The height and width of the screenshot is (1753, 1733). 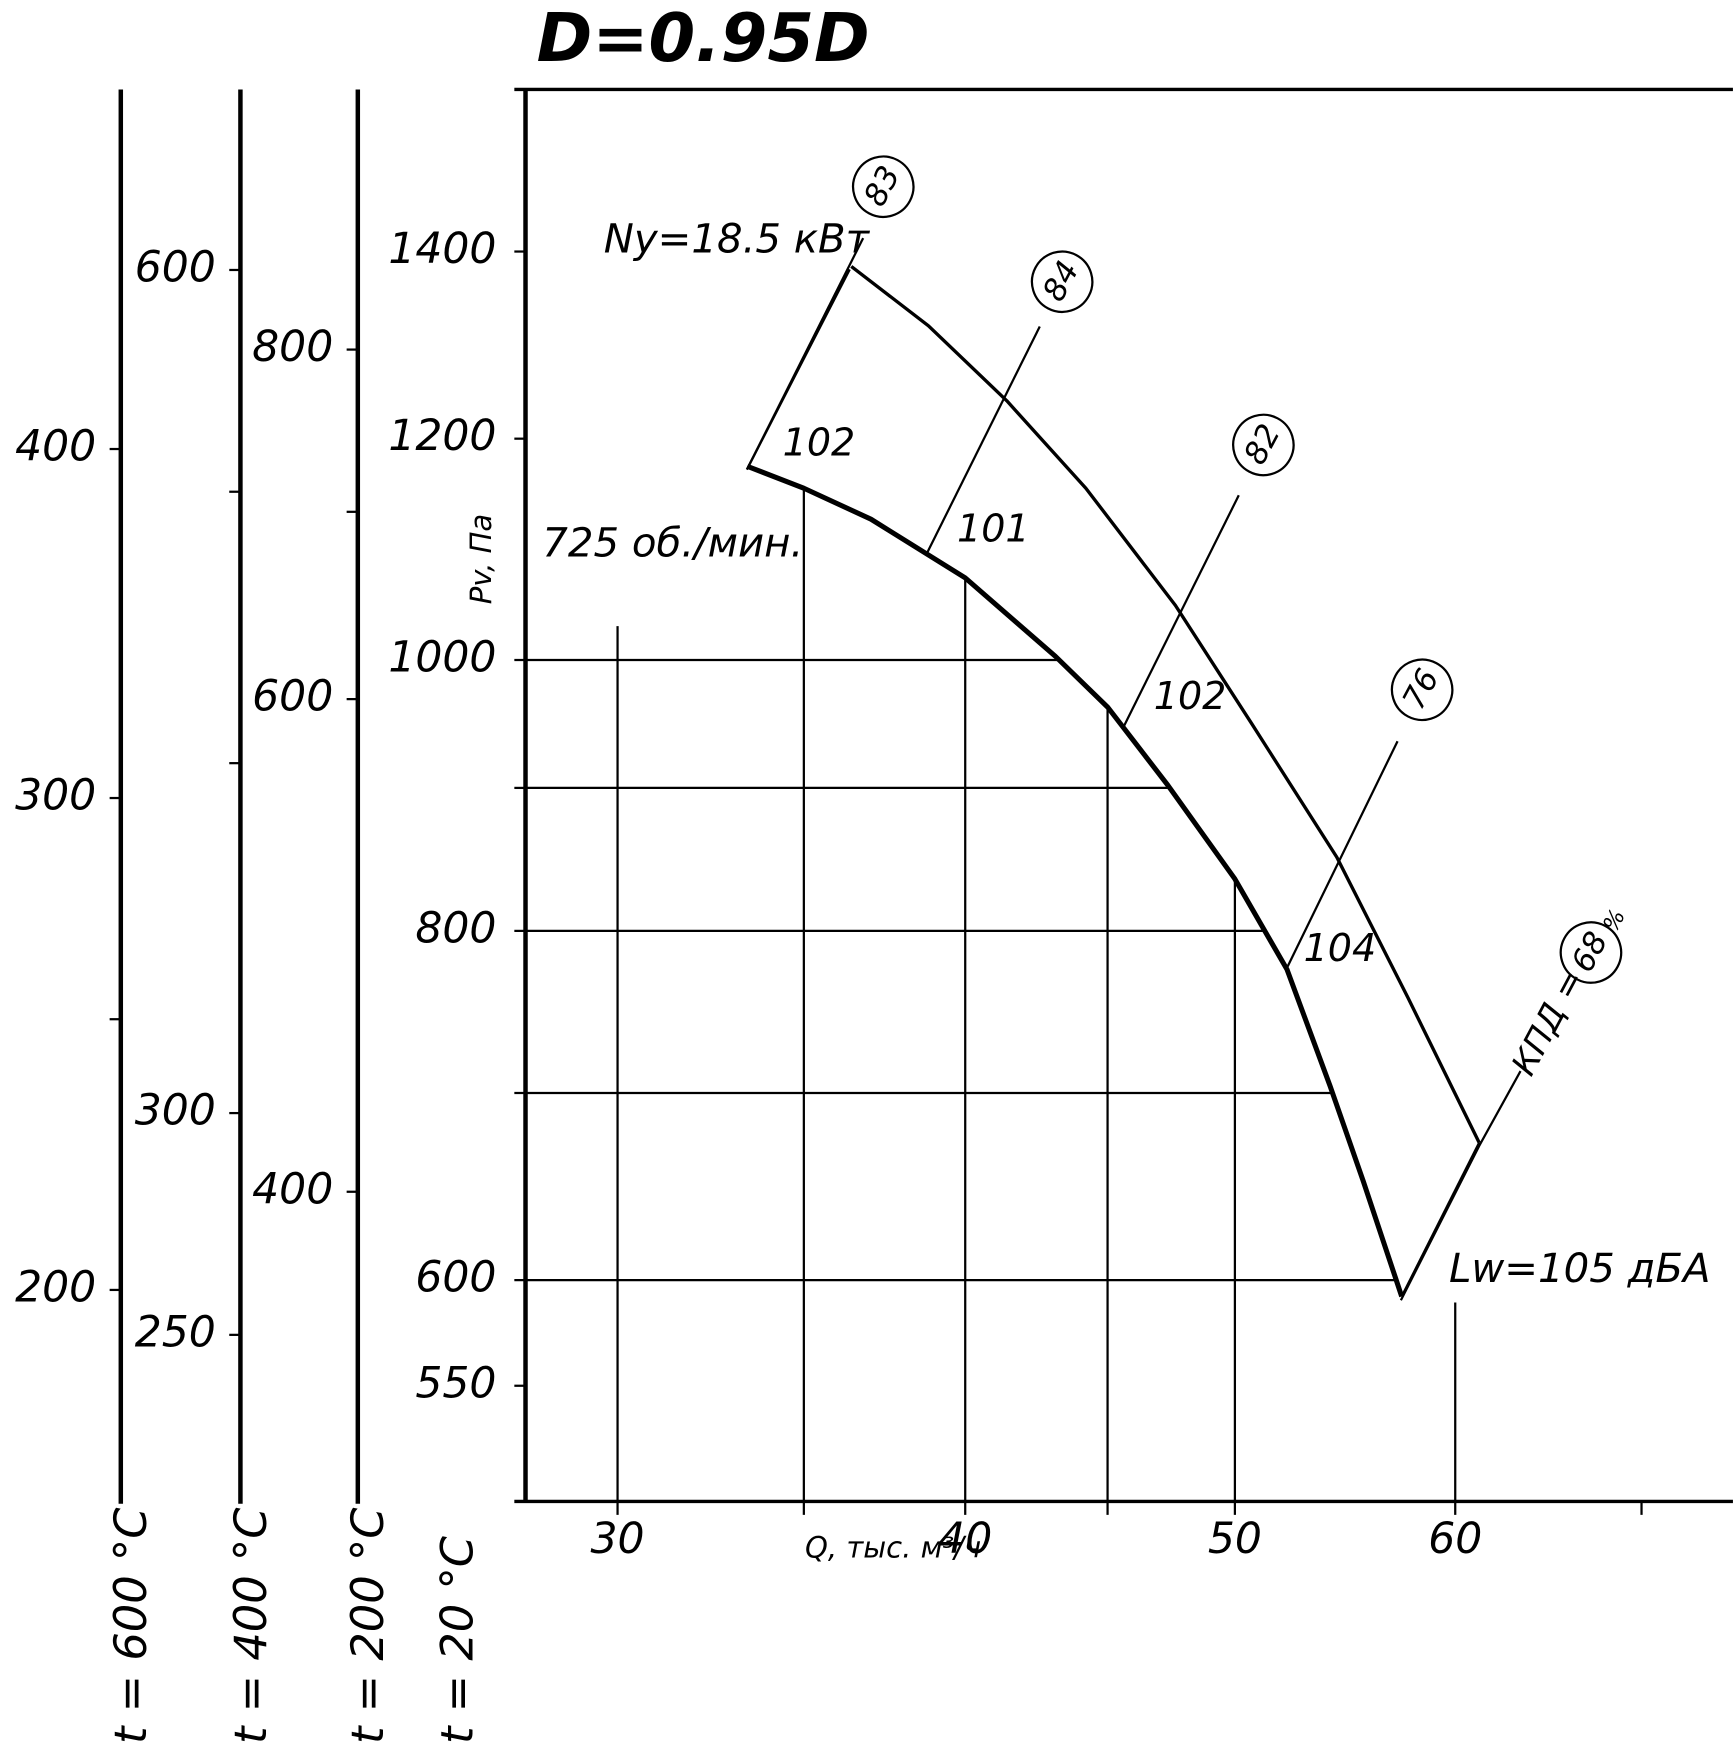 I want to click on y-tick-label: 1200, so click(x=442, y=436).